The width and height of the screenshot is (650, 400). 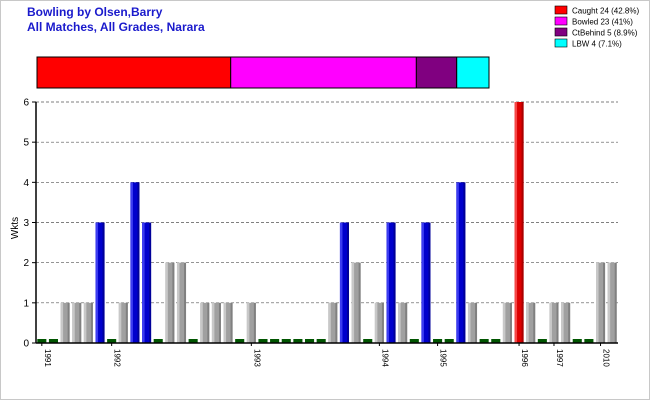 I want to click on chart-title: Bowling by Olsen,Barry, so click(x=95, y=12).